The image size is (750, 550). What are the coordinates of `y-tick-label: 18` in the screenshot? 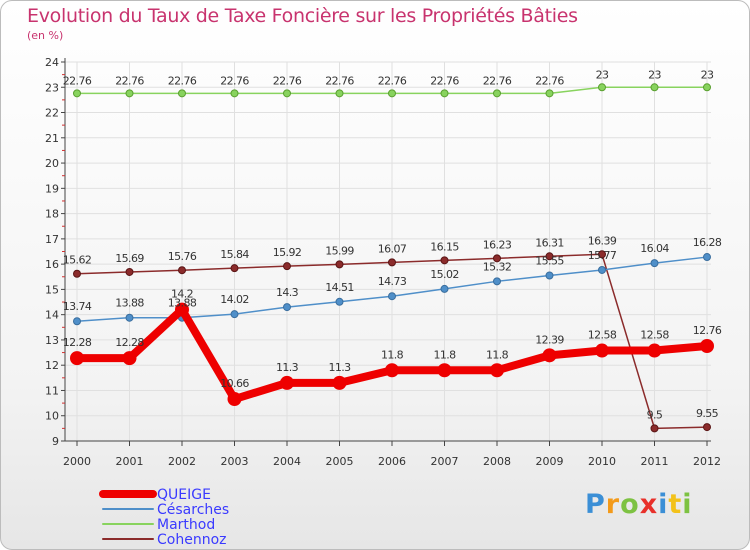 It's located at (52, 214).